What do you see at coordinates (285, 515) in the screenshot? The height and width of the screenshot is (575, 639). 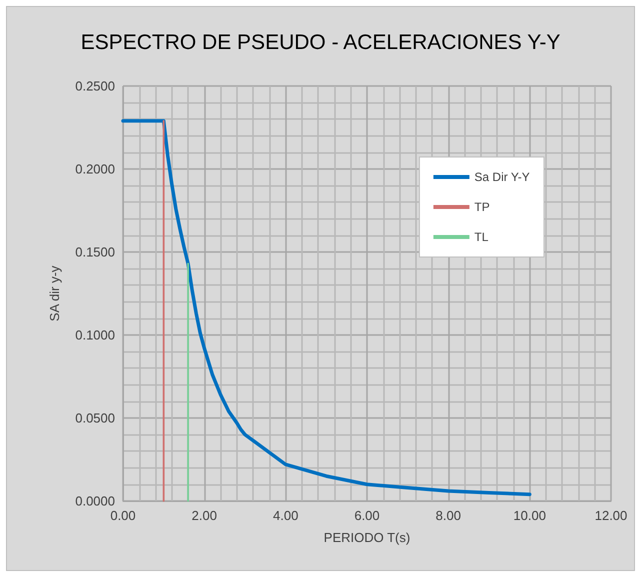 I see `x-tick-label: 4.00` at bounding box center [285, 515].